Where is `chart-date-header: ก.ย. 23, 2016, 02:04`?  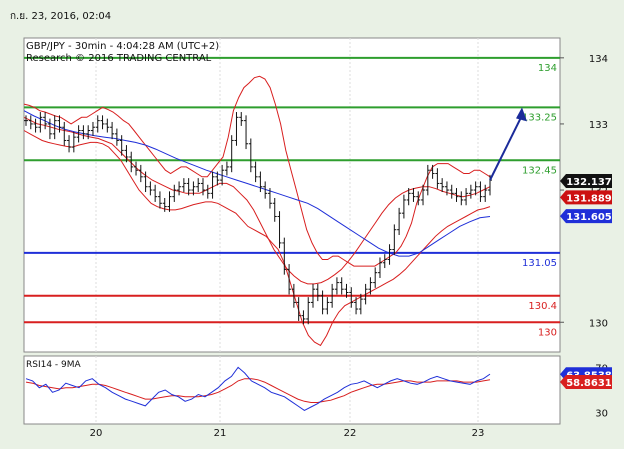 chart-date-header: ก.ย. 23, 2016, 02:04 is located at coordinates (61, 16).